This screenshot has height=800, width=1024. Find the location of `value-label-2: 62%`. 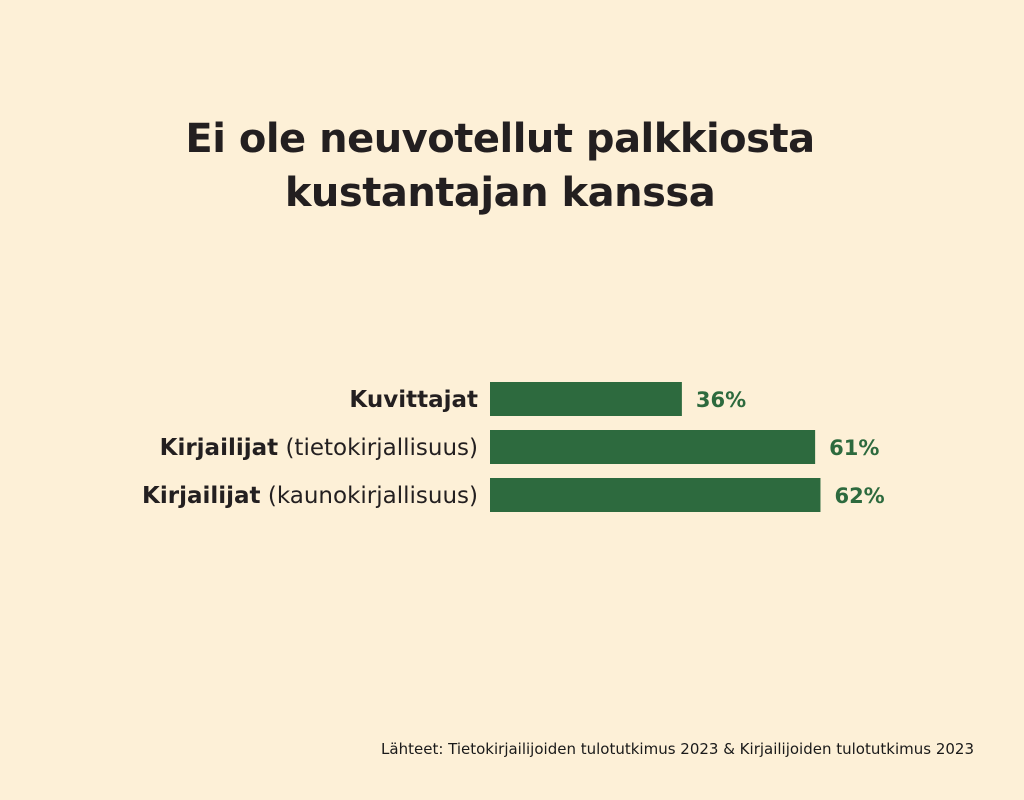

value-label-2: 62% is located at coordinates (859, 496).